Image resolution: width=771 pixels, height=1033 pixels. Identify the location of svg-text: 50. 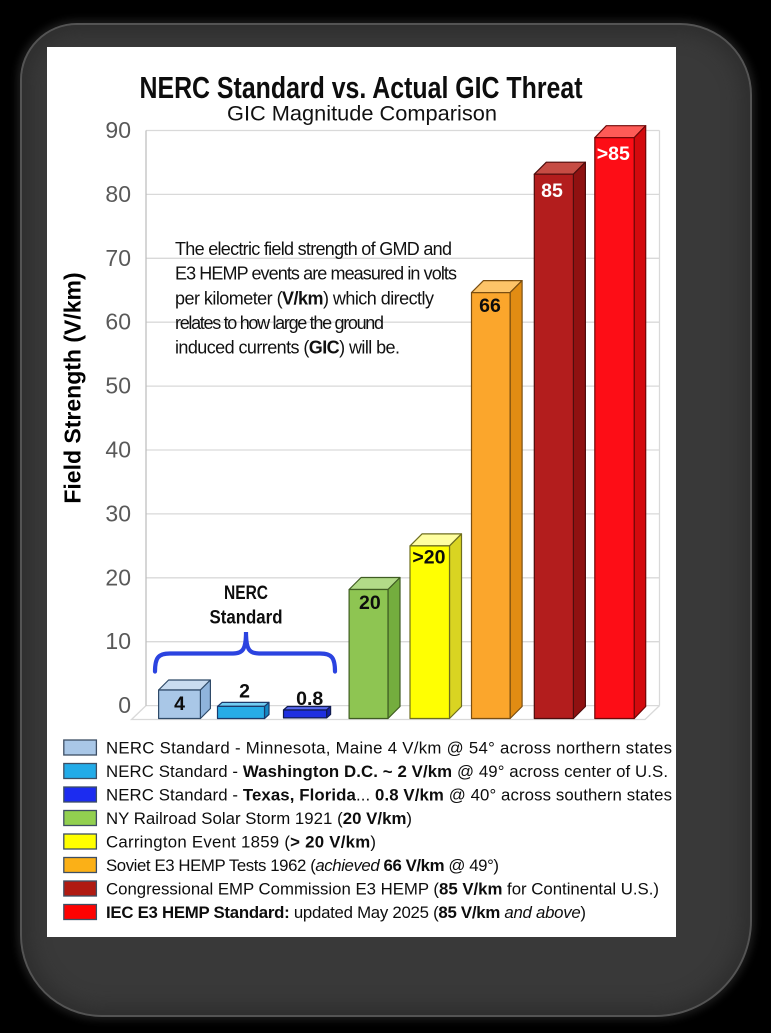
(118, 386).